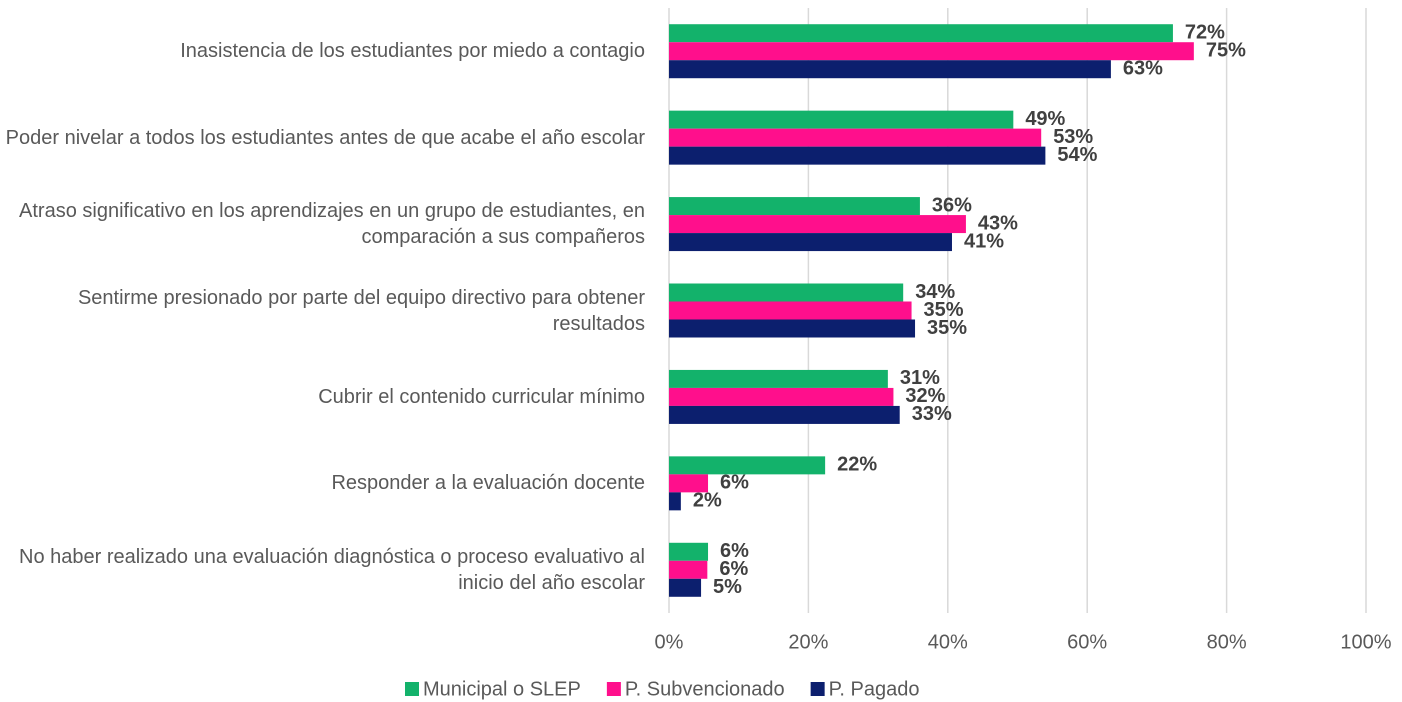  Describe the element at coordinates (1087, 642) in the screenshot. I see `x-tick-label: 60%` at that location.